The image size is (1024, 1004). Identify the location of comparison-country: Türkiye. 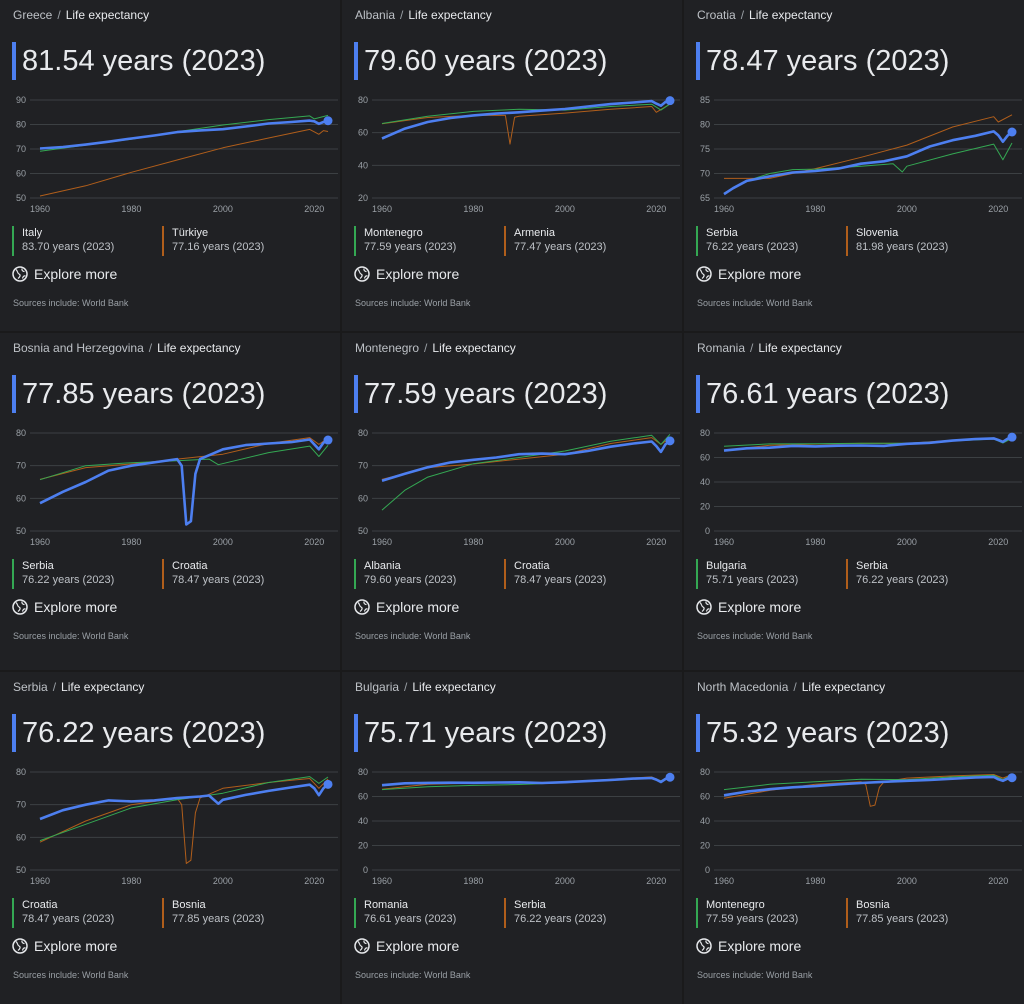
(190, 233).